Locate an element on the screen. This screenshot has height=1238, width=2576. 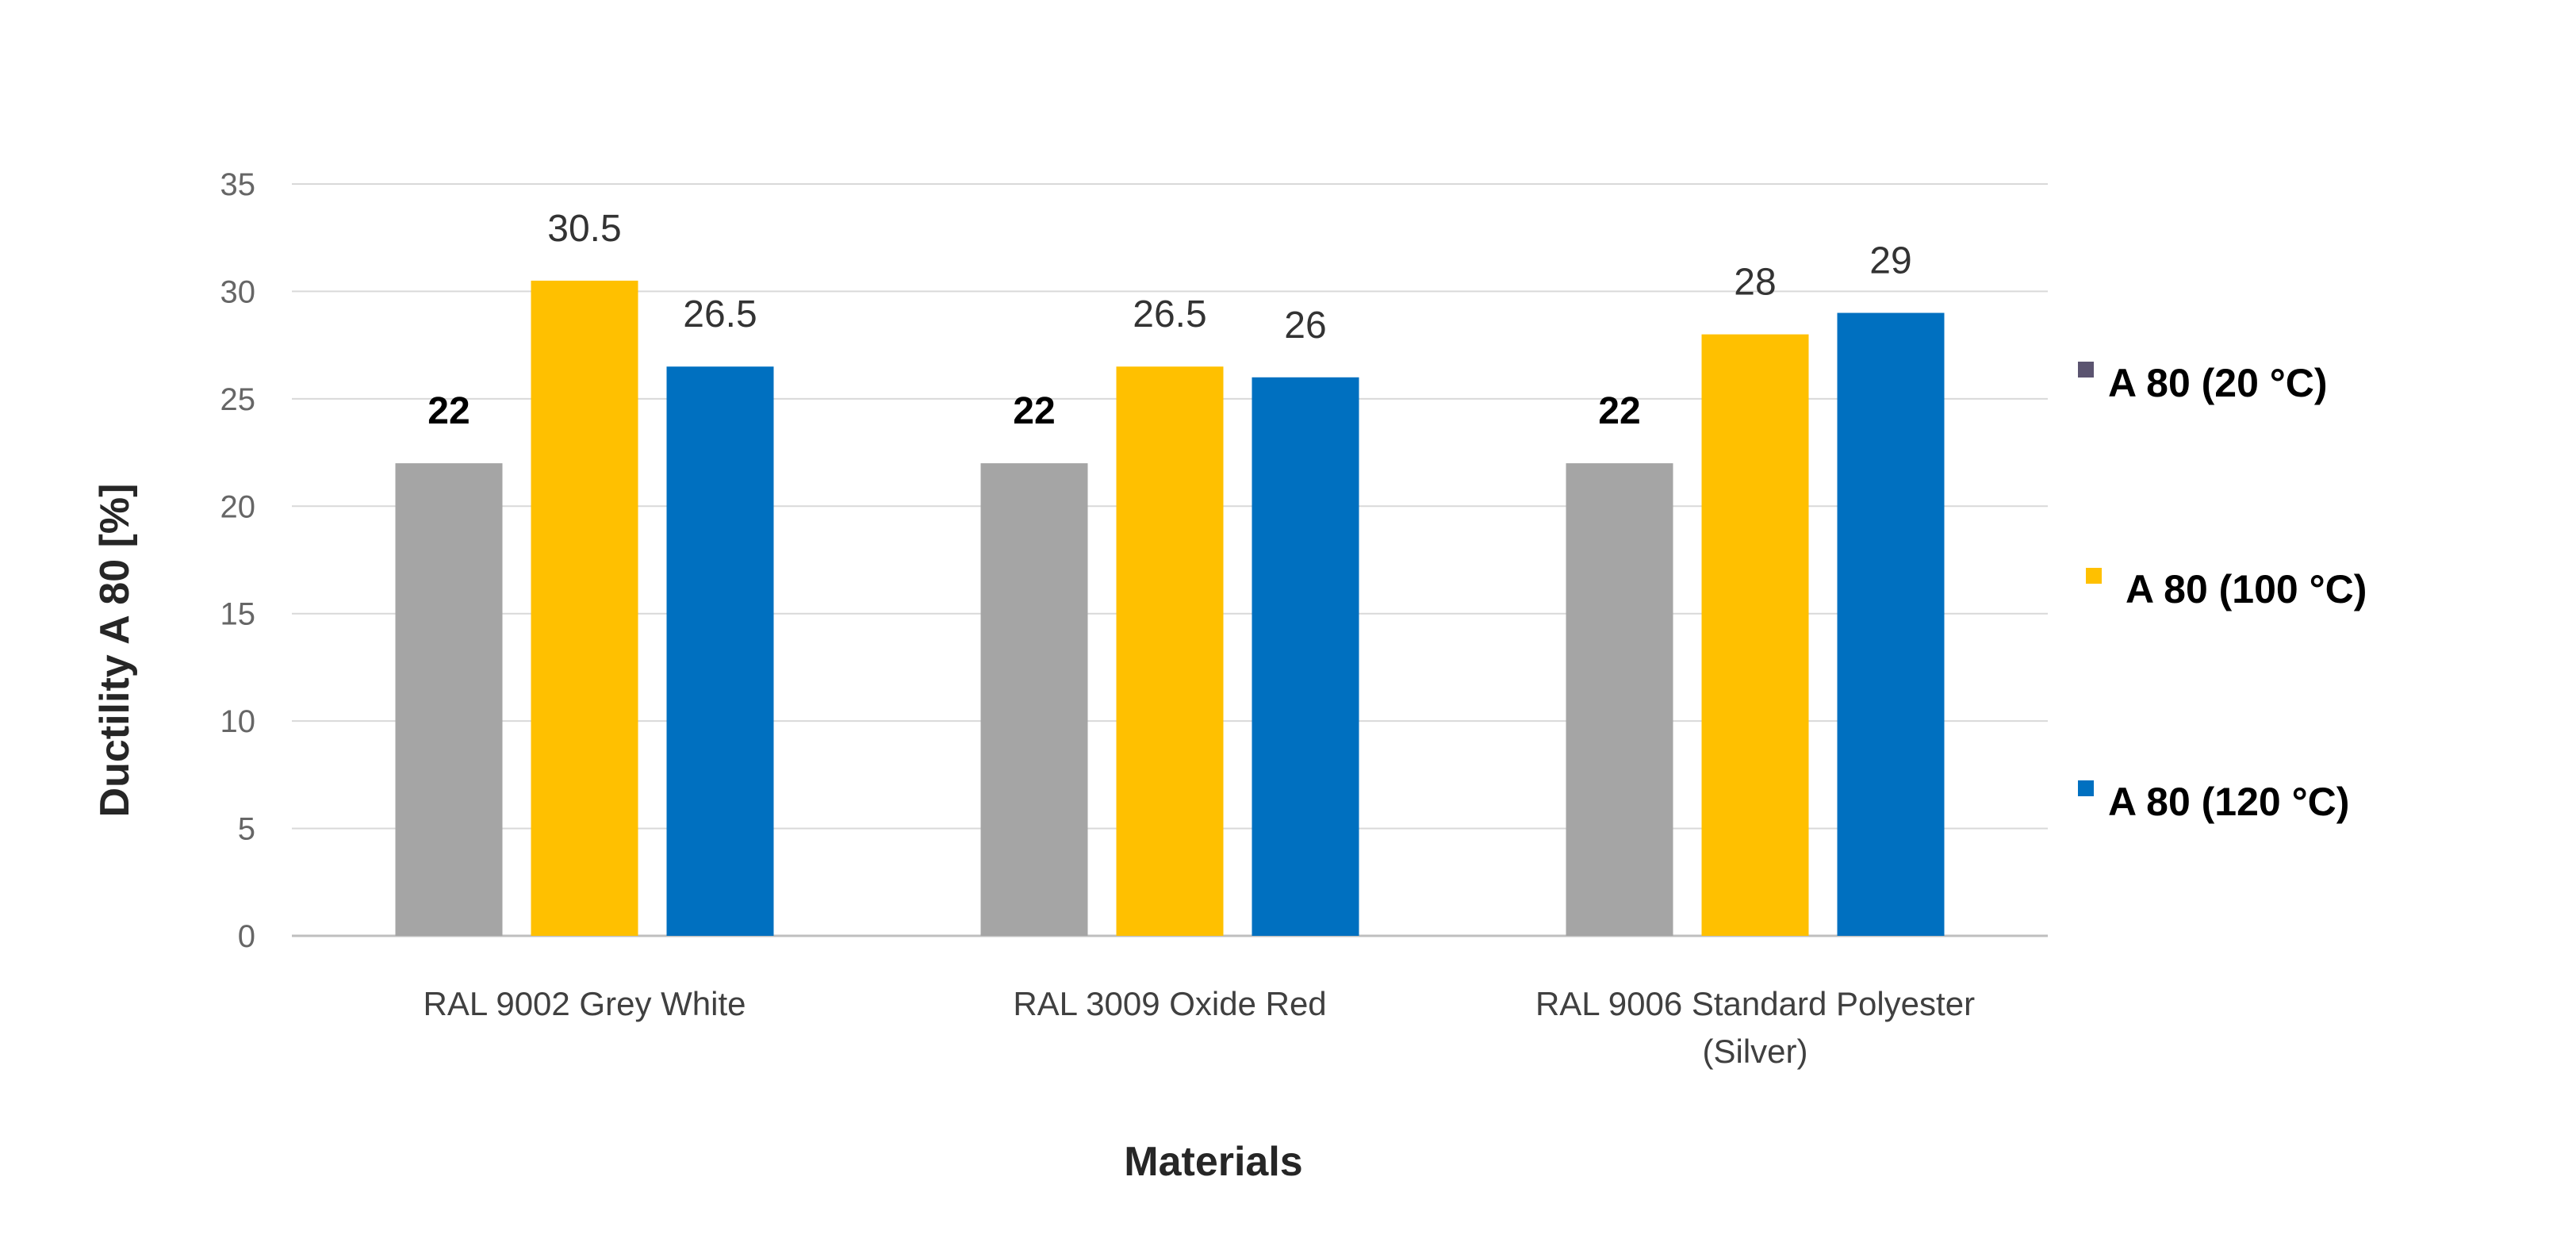
legend-label: A 80 (20 °C) is located at coordinates (2218, 383).